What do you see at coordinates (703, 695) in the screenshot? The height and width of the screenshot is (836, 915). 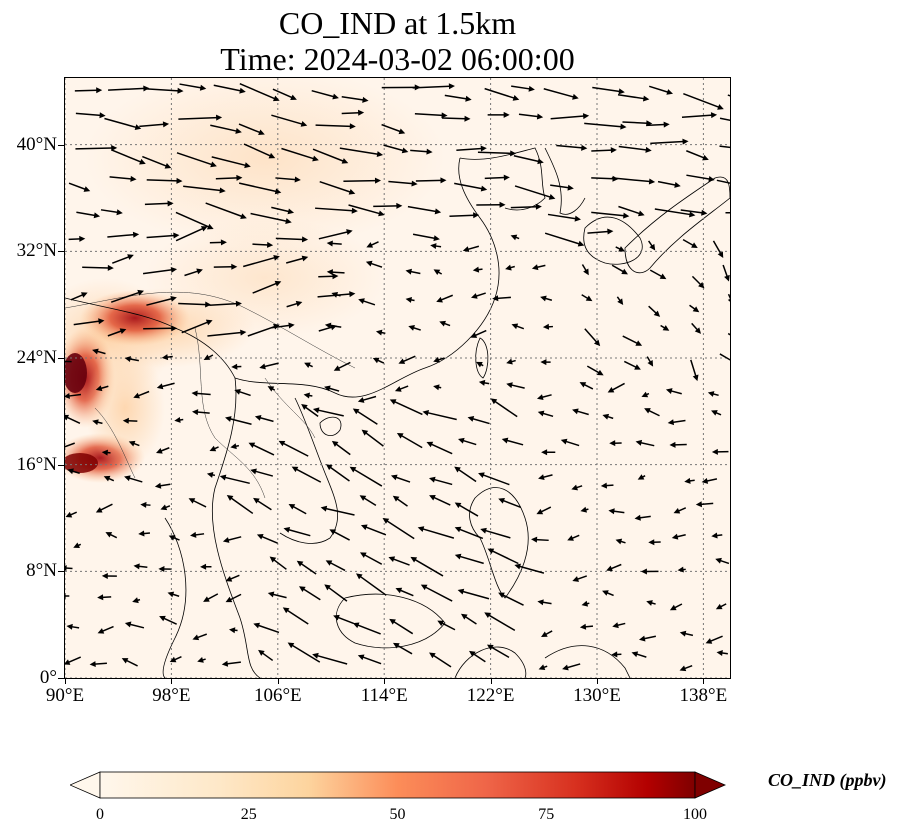 I see `lon-tick-label: 138°E` at bounding box center [703, 695].